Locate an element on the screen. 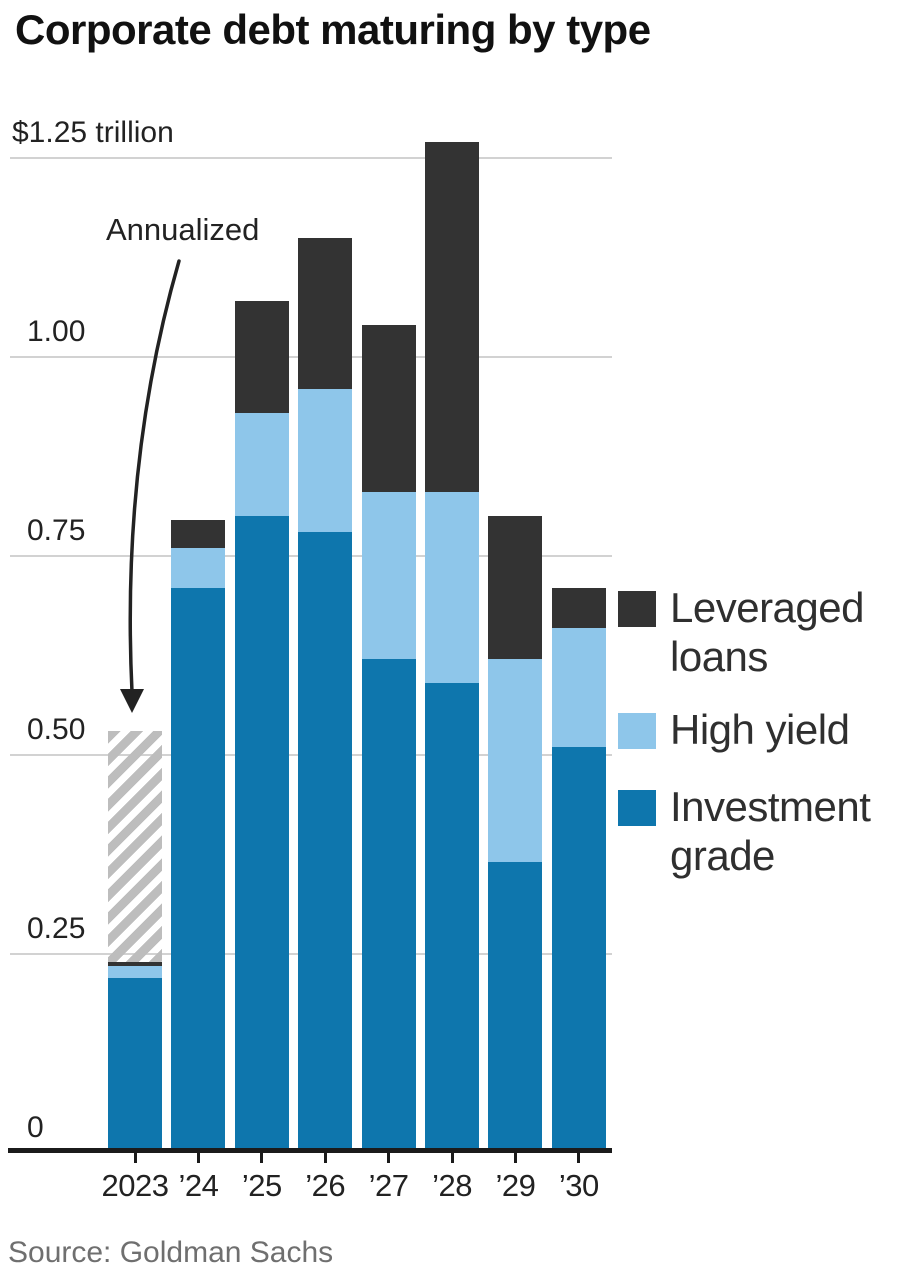 The image size is (900, 1288). x-axis-label: ’24 is located at coordinates (198, 1185).